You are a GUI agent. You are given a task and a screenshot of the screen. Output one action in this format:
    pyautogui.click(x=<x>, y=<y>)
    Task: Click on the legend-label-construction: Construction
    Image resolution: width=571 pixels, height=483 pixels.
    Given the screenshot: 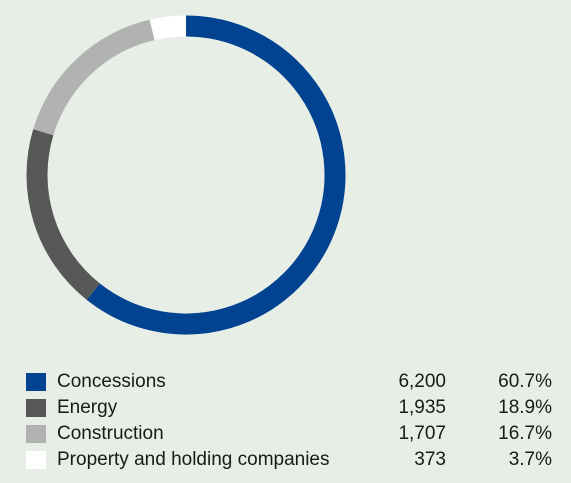 What is the action you would take?
    pyautogui.click(x=110, y=433)
    